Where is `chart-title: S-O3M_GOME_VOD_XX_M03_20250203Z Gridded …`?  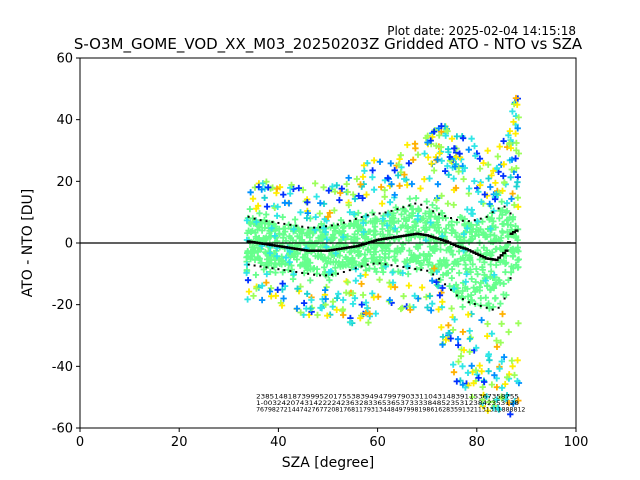 chart-title: S-O3M_GOME_VOD_XX_M03_20250203Z Gridded … is located at coordinates (328, 44).